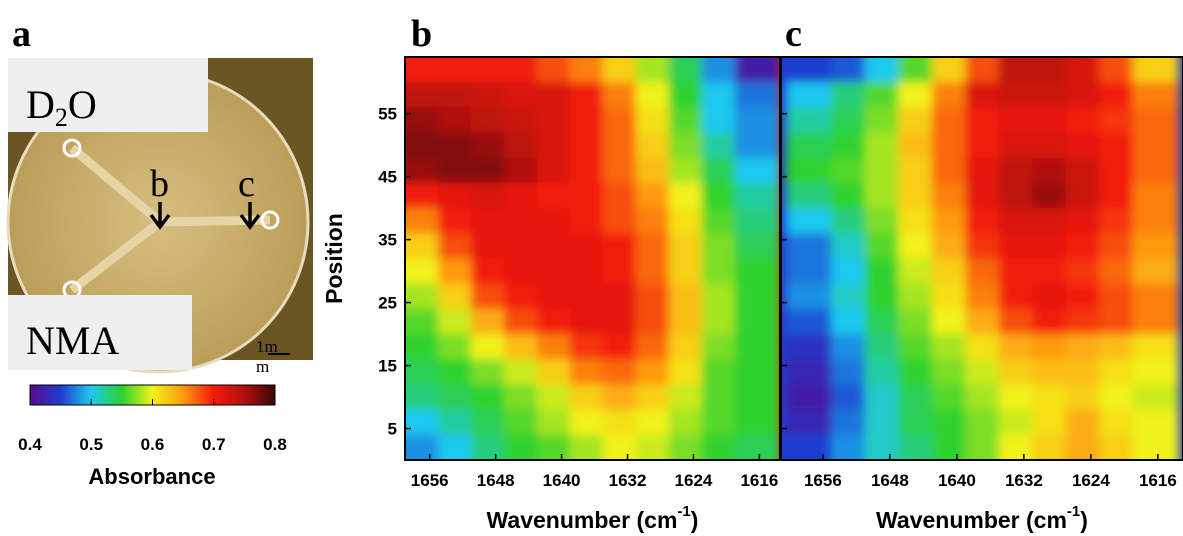 The width and height of the screenshot is (1183, 536). What do you see at coordinates (392, 429) in the screenshot?
I see `y-tick-label: 5` at bounding box center [392, 429].